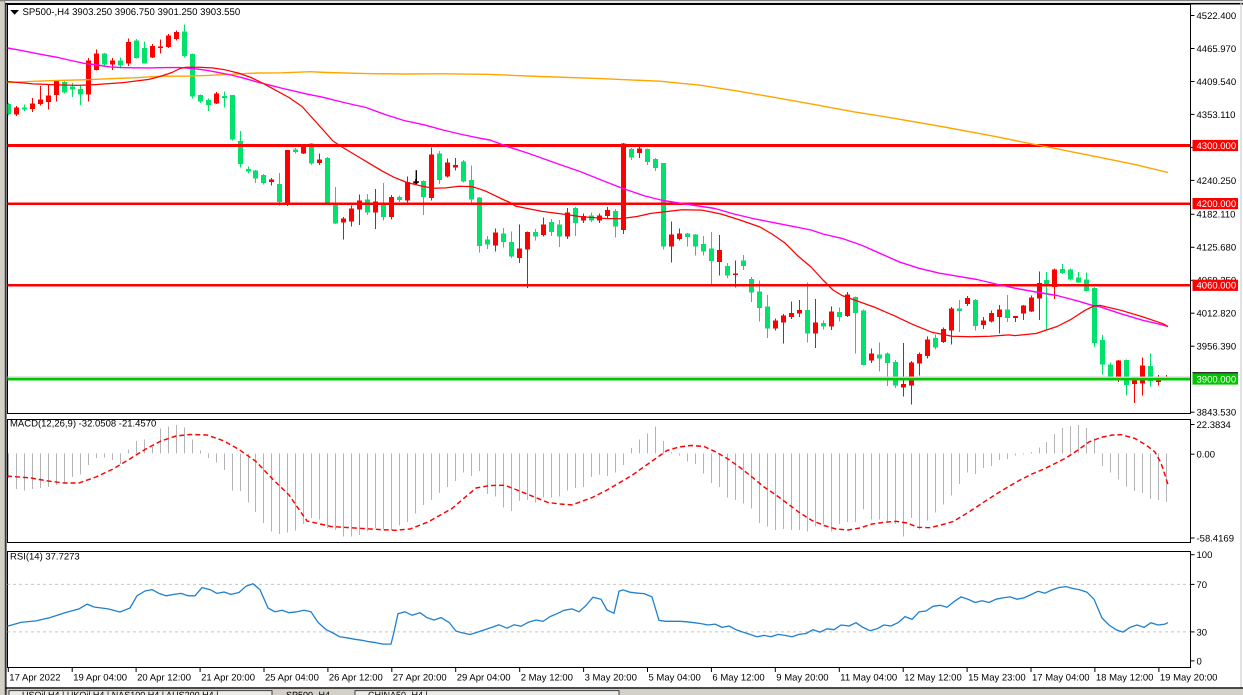 The image size is (1243, 695). Describe the element at coordinates (547, 678) in the screenshot. I see `svg-text: 2 May 12:00` at that location.